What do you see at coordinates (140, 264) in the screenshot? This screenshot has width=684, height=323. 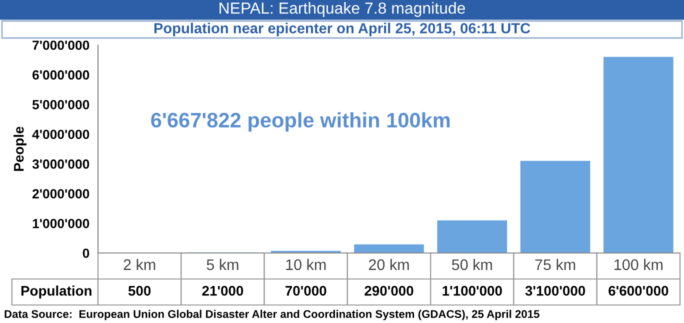 I see `x-tick-label: 2 km` at bounding box center [140, 264].